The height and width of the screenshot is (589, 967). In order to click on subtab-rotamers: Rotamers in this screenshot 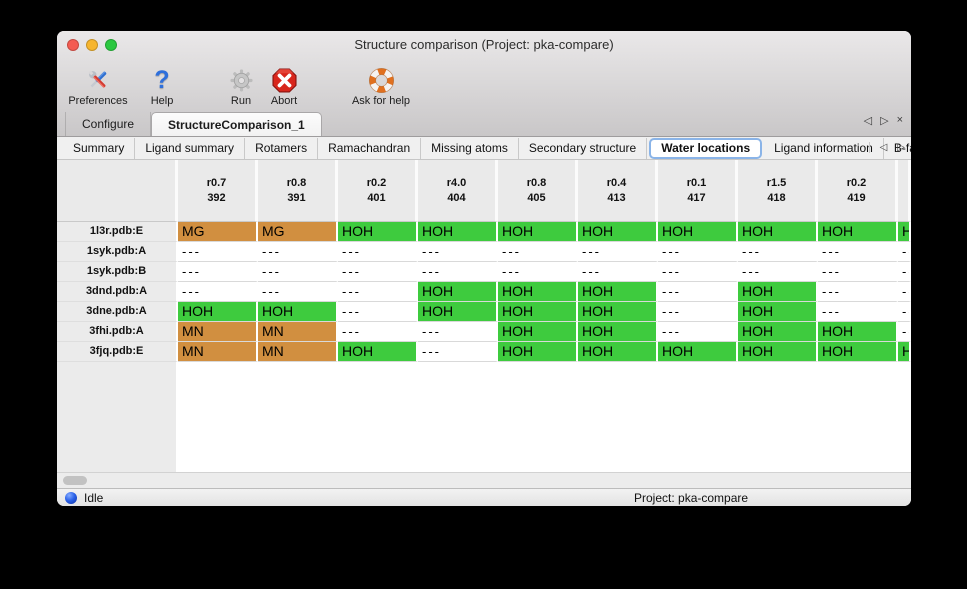, I will do `click(282, 148)`.